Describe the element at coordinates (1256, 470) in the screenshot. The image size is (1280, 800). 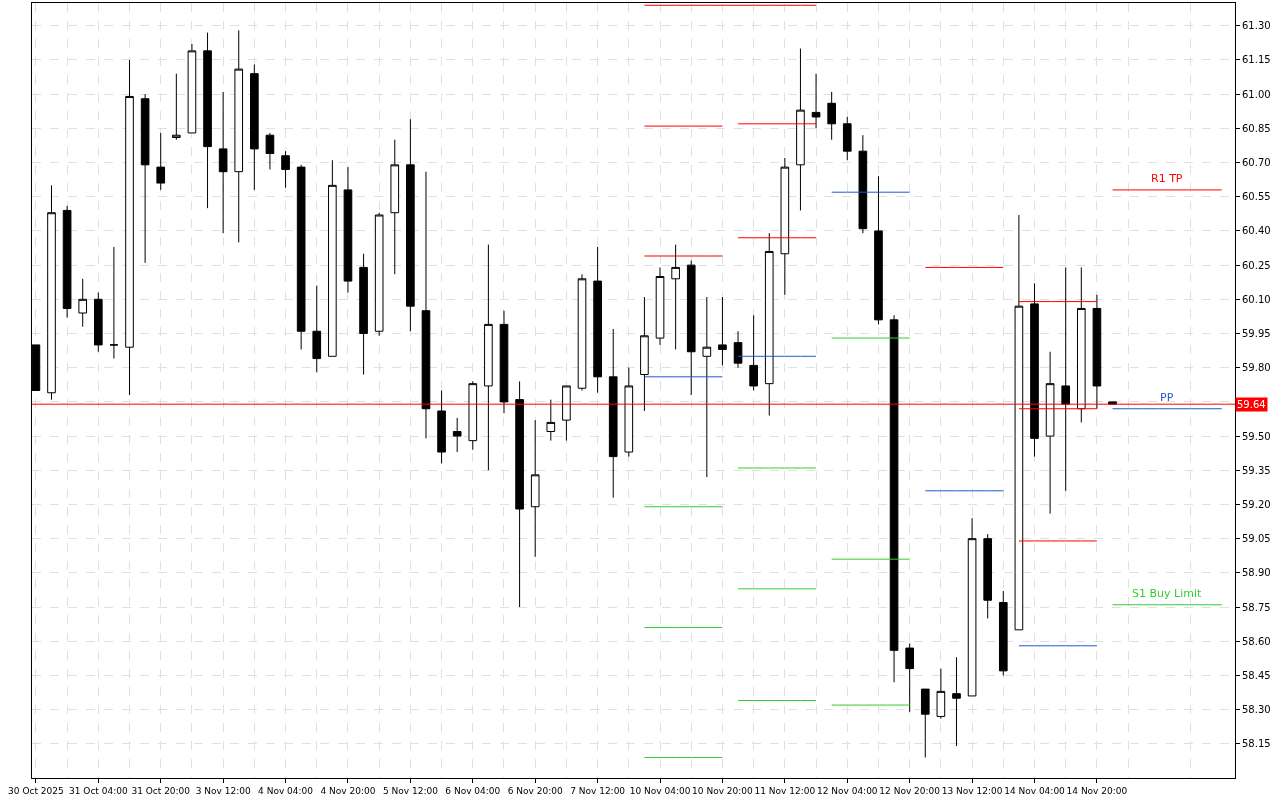
I see `y-tick-label: 59.35` at that location.